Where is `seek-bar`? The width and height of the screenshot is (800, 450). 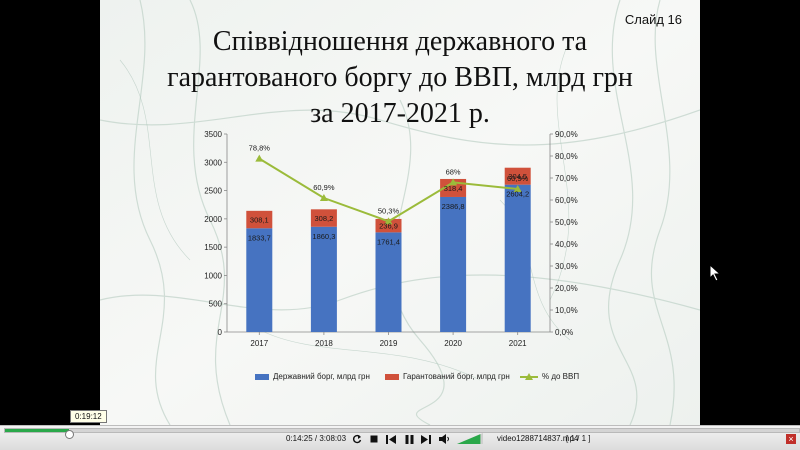
seek-bar is located at coordinates (402, 433).